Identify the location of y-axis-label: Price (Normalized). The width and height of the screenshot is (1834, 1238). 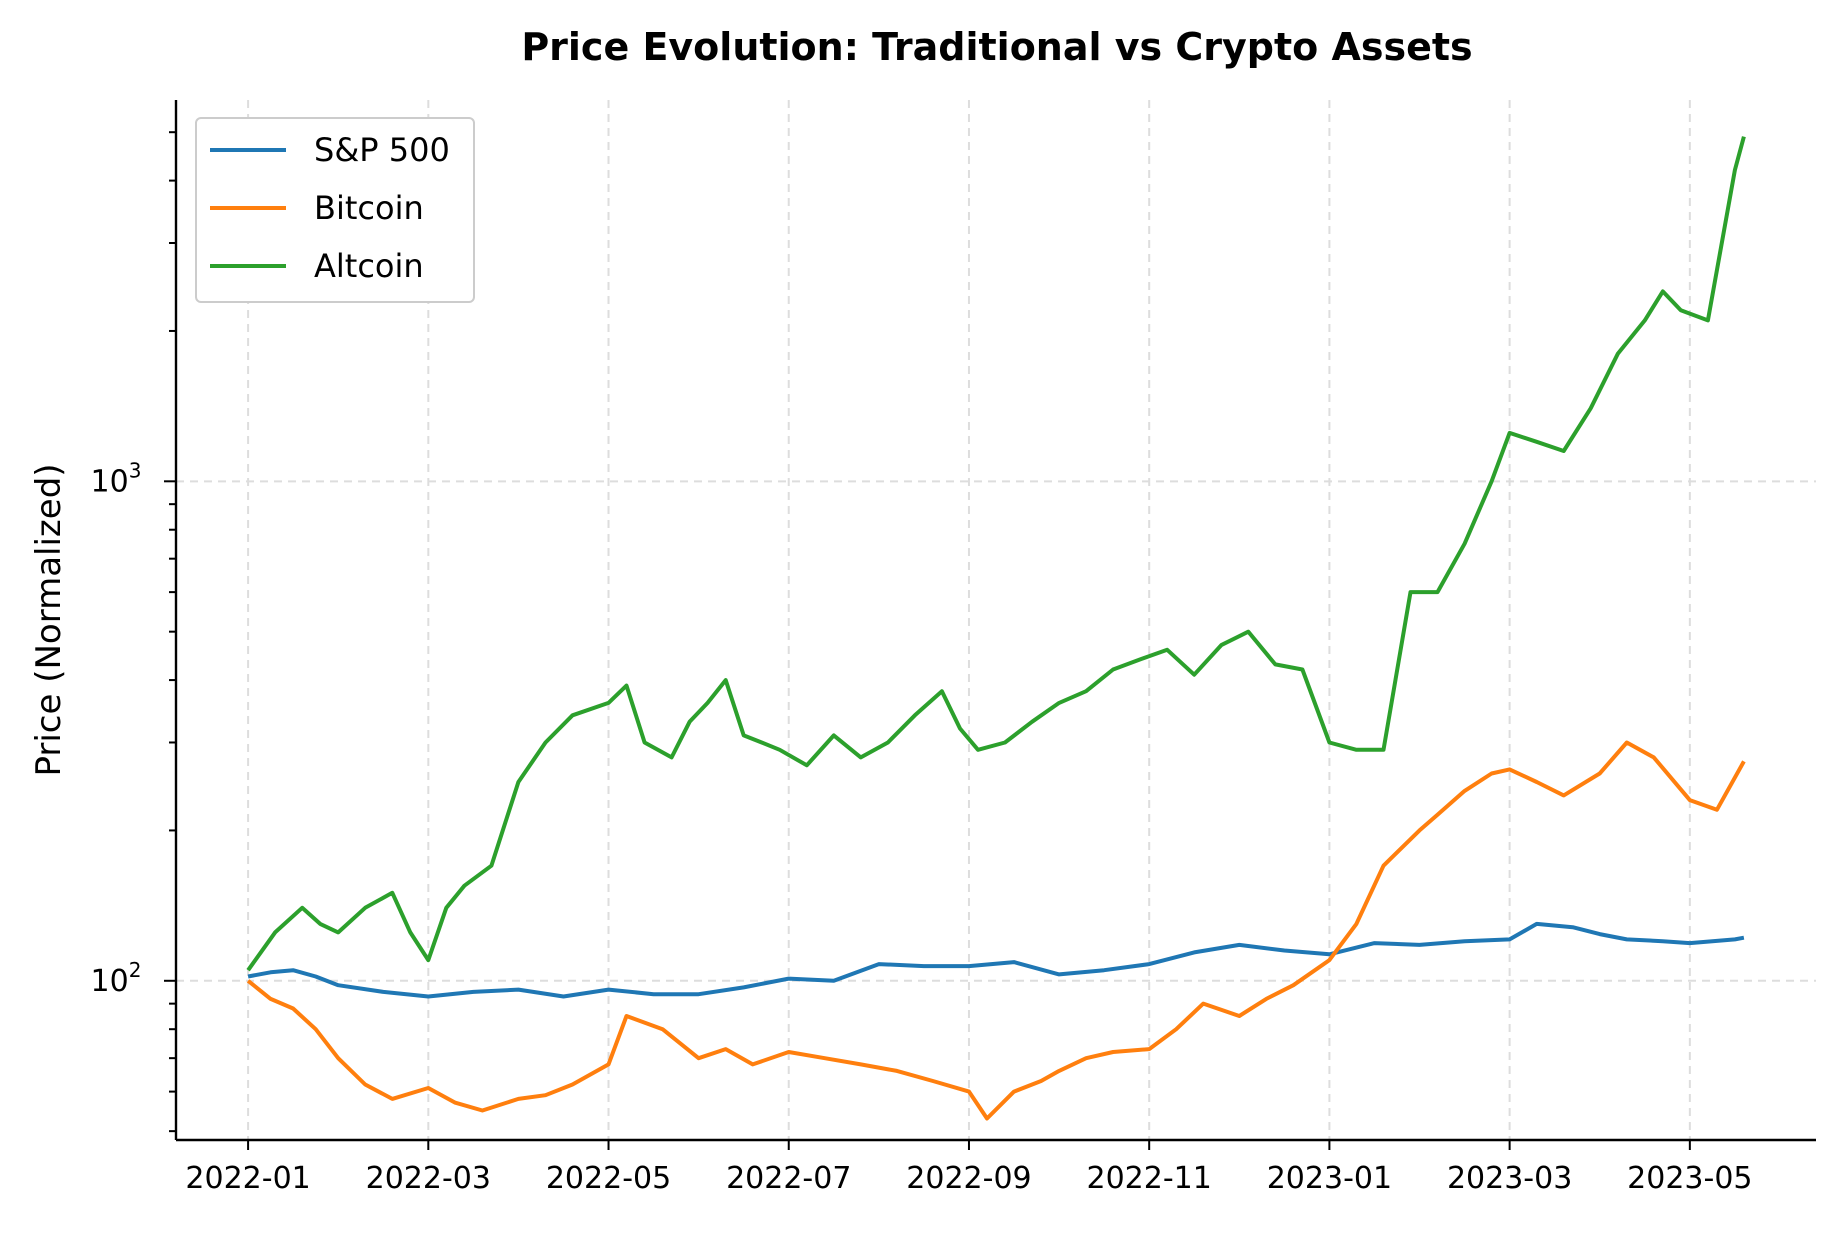
(49, 619).